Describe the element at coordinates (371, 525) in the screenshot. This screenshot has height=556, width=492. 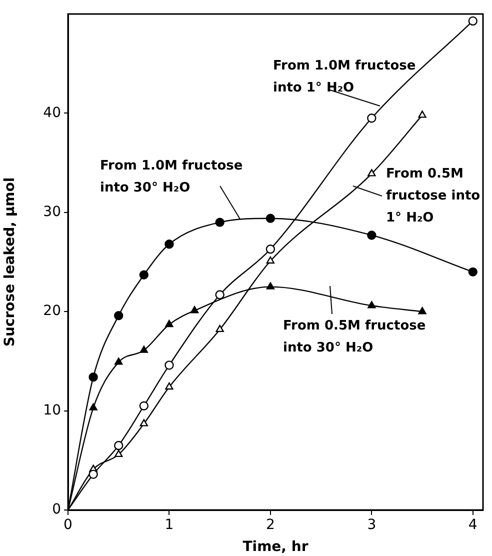
I see `x-tick-label: 3` at that location.